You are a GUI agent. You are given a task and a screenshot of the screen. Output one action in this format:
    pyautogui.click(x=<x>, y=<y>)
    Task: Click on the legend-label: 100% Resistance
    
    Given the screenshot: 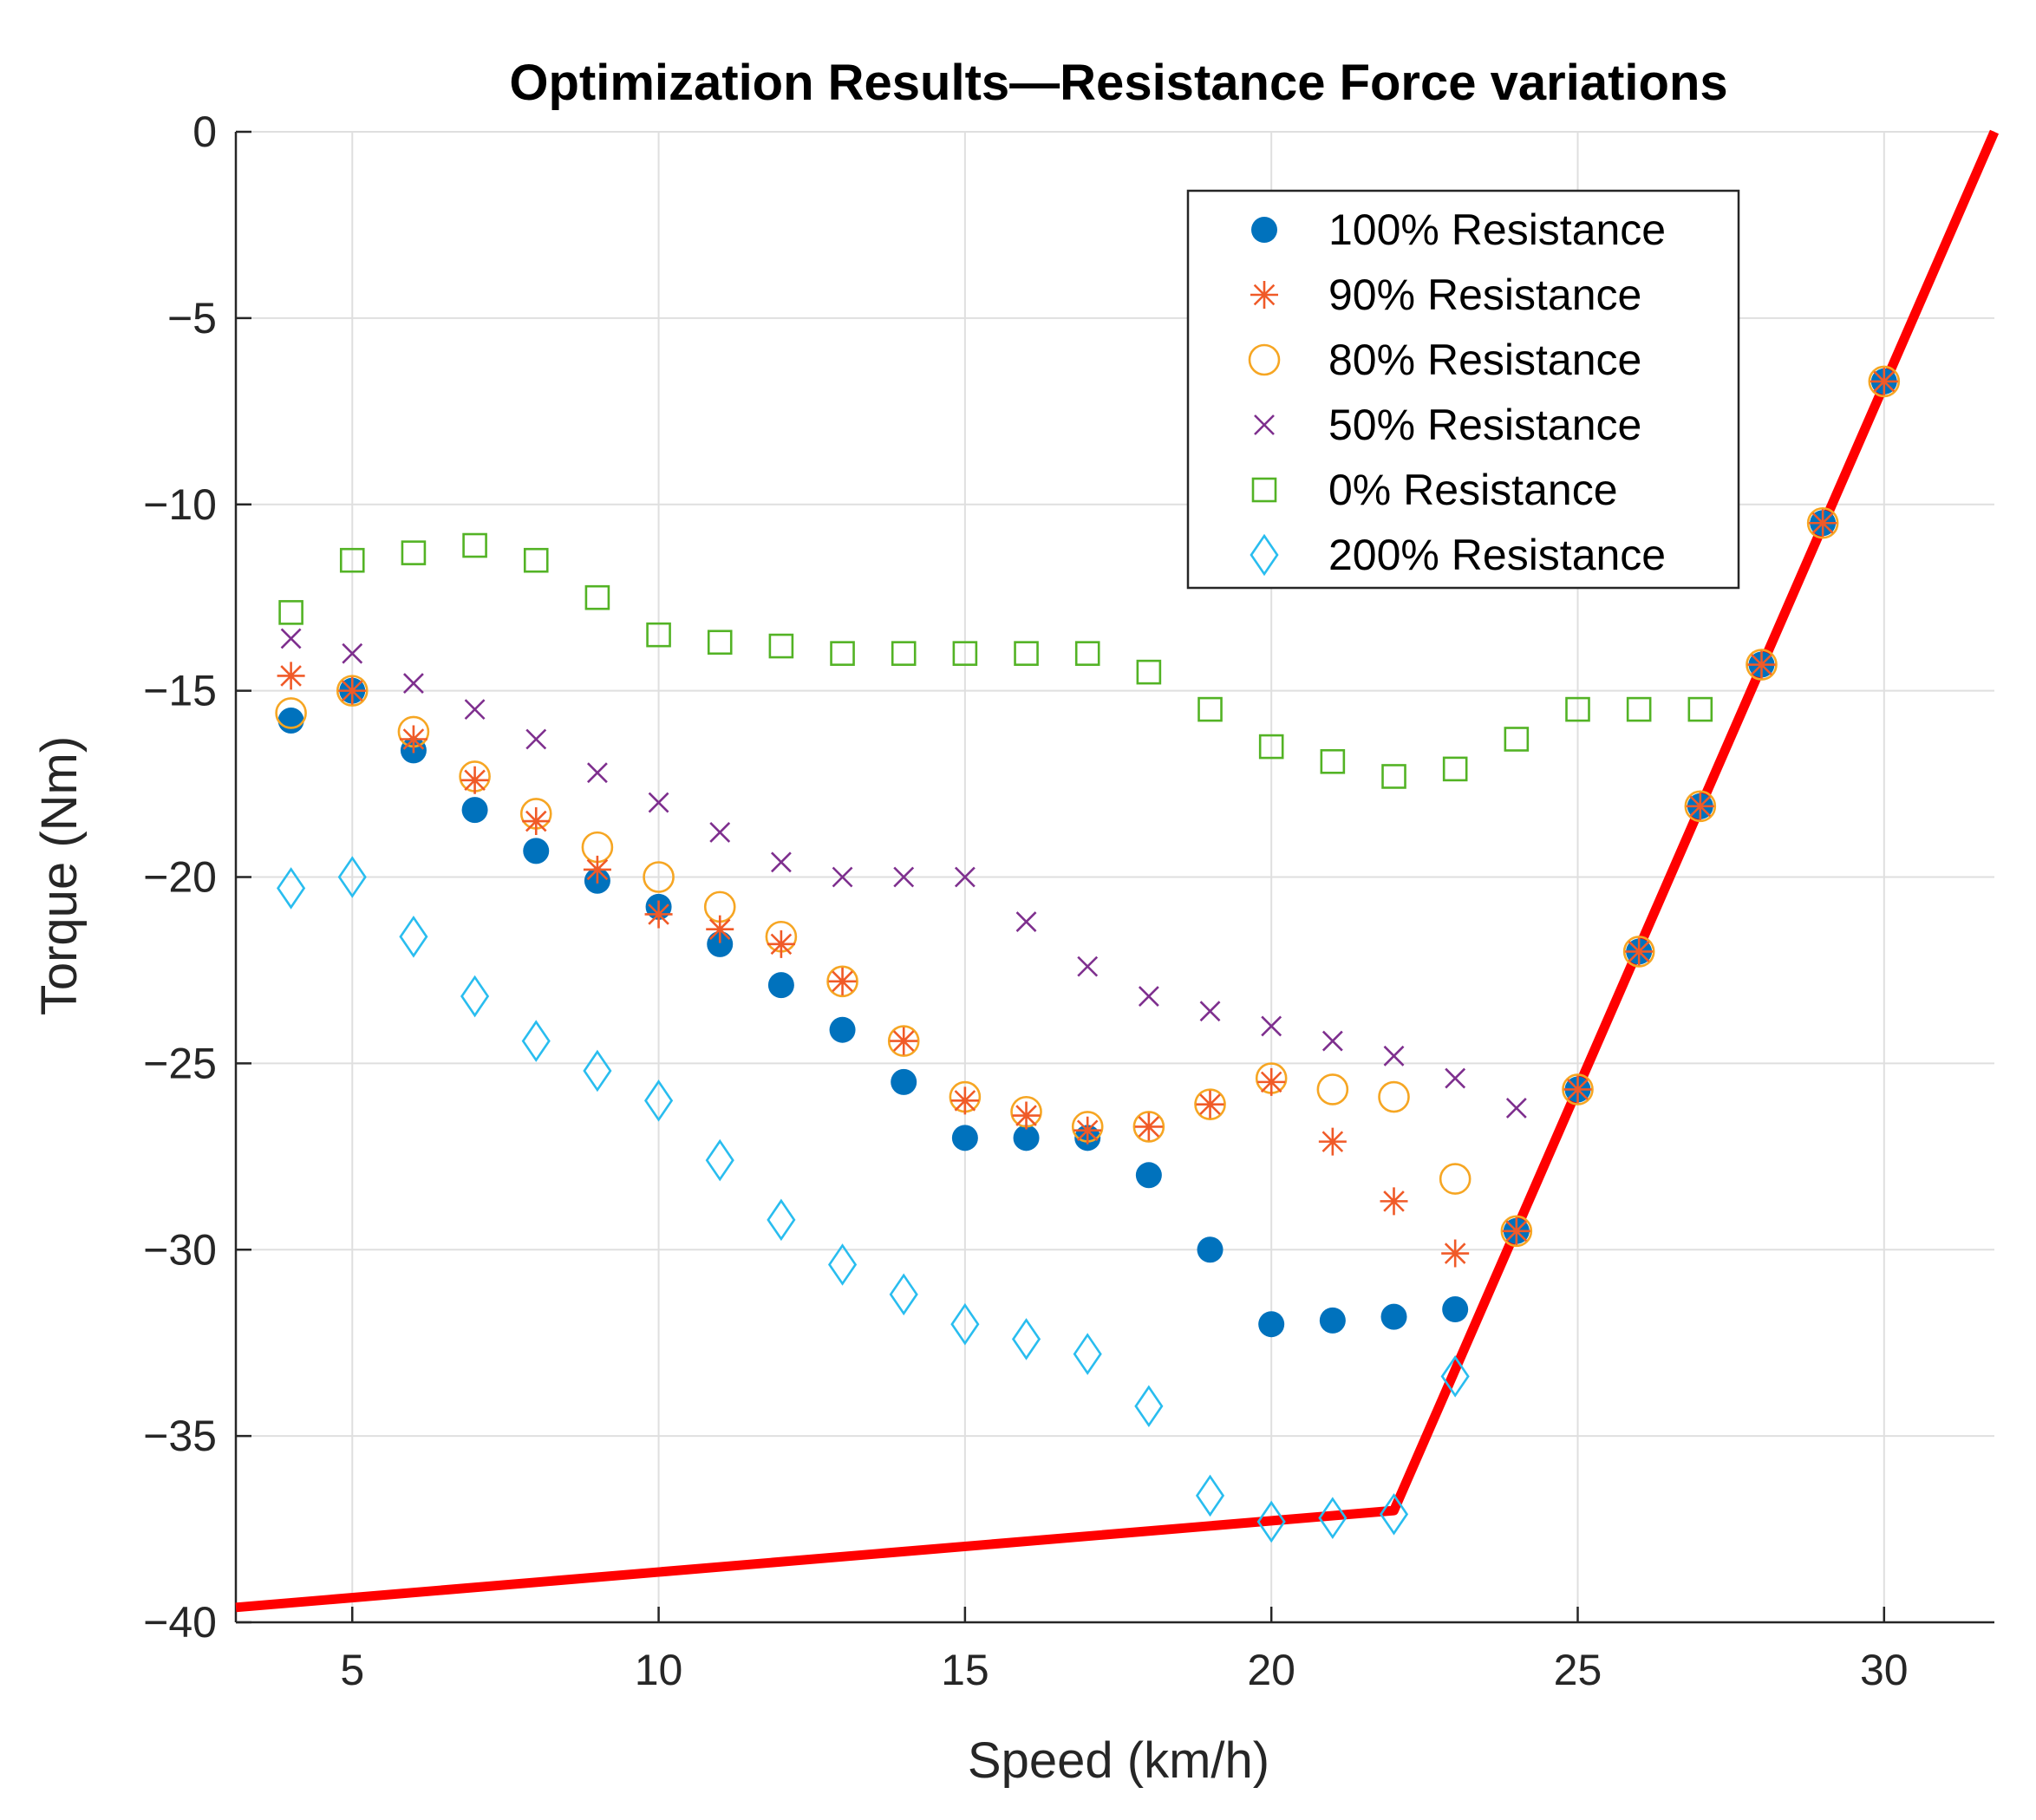 What is the action you would take?
    pyautogui.click(x=1497, y=229)
    